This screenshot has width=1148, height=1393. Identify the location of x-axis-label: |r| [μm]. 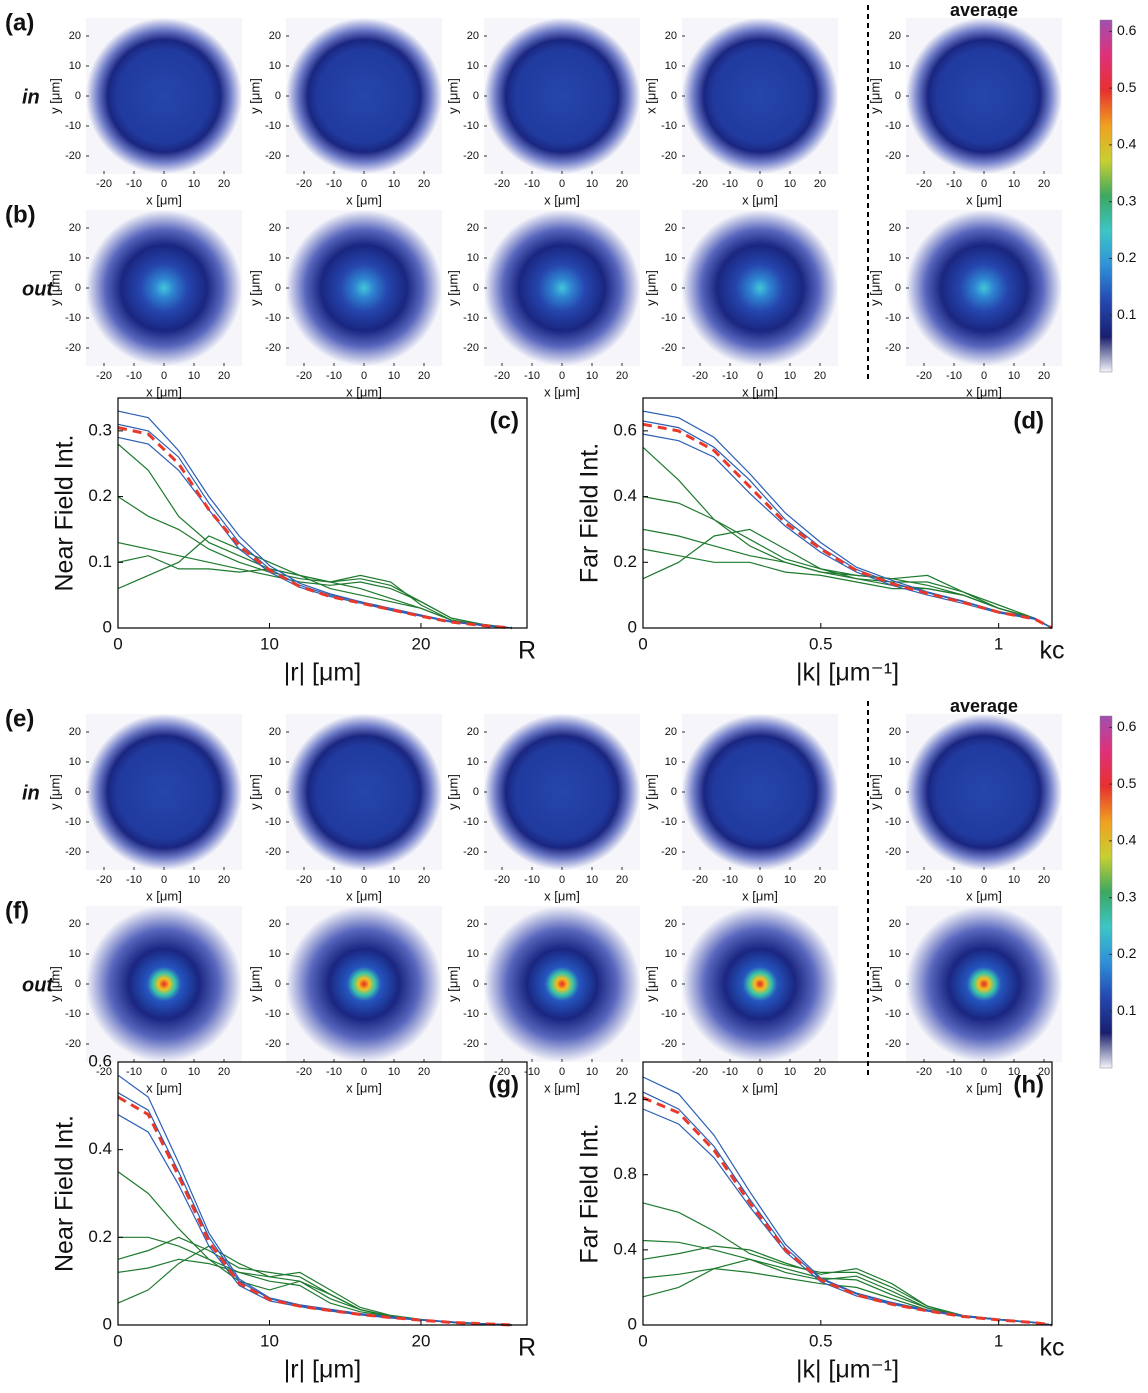
(322, 673).